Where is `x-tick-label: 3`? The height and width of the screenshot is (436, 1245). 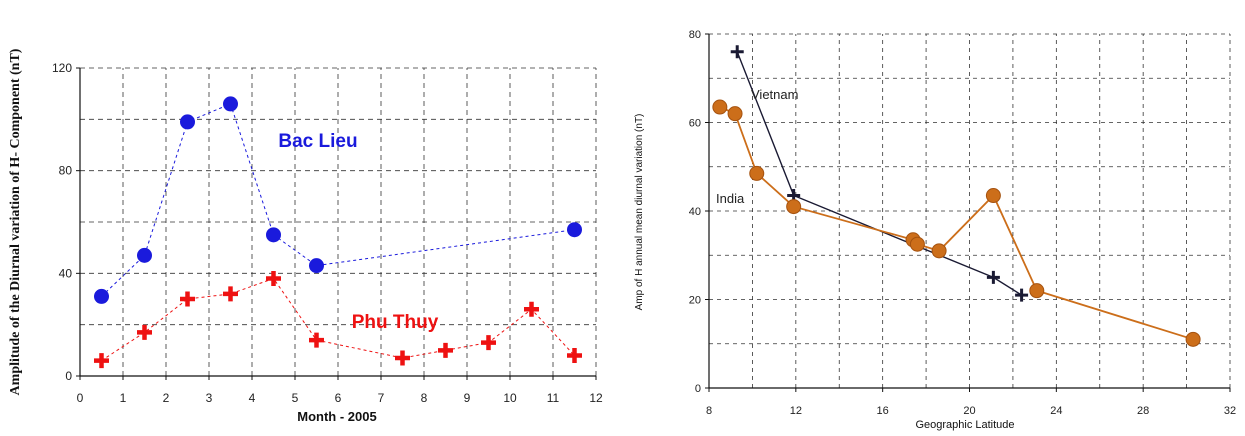
x-tick-label: 3 is located at coordinates (209, 398).